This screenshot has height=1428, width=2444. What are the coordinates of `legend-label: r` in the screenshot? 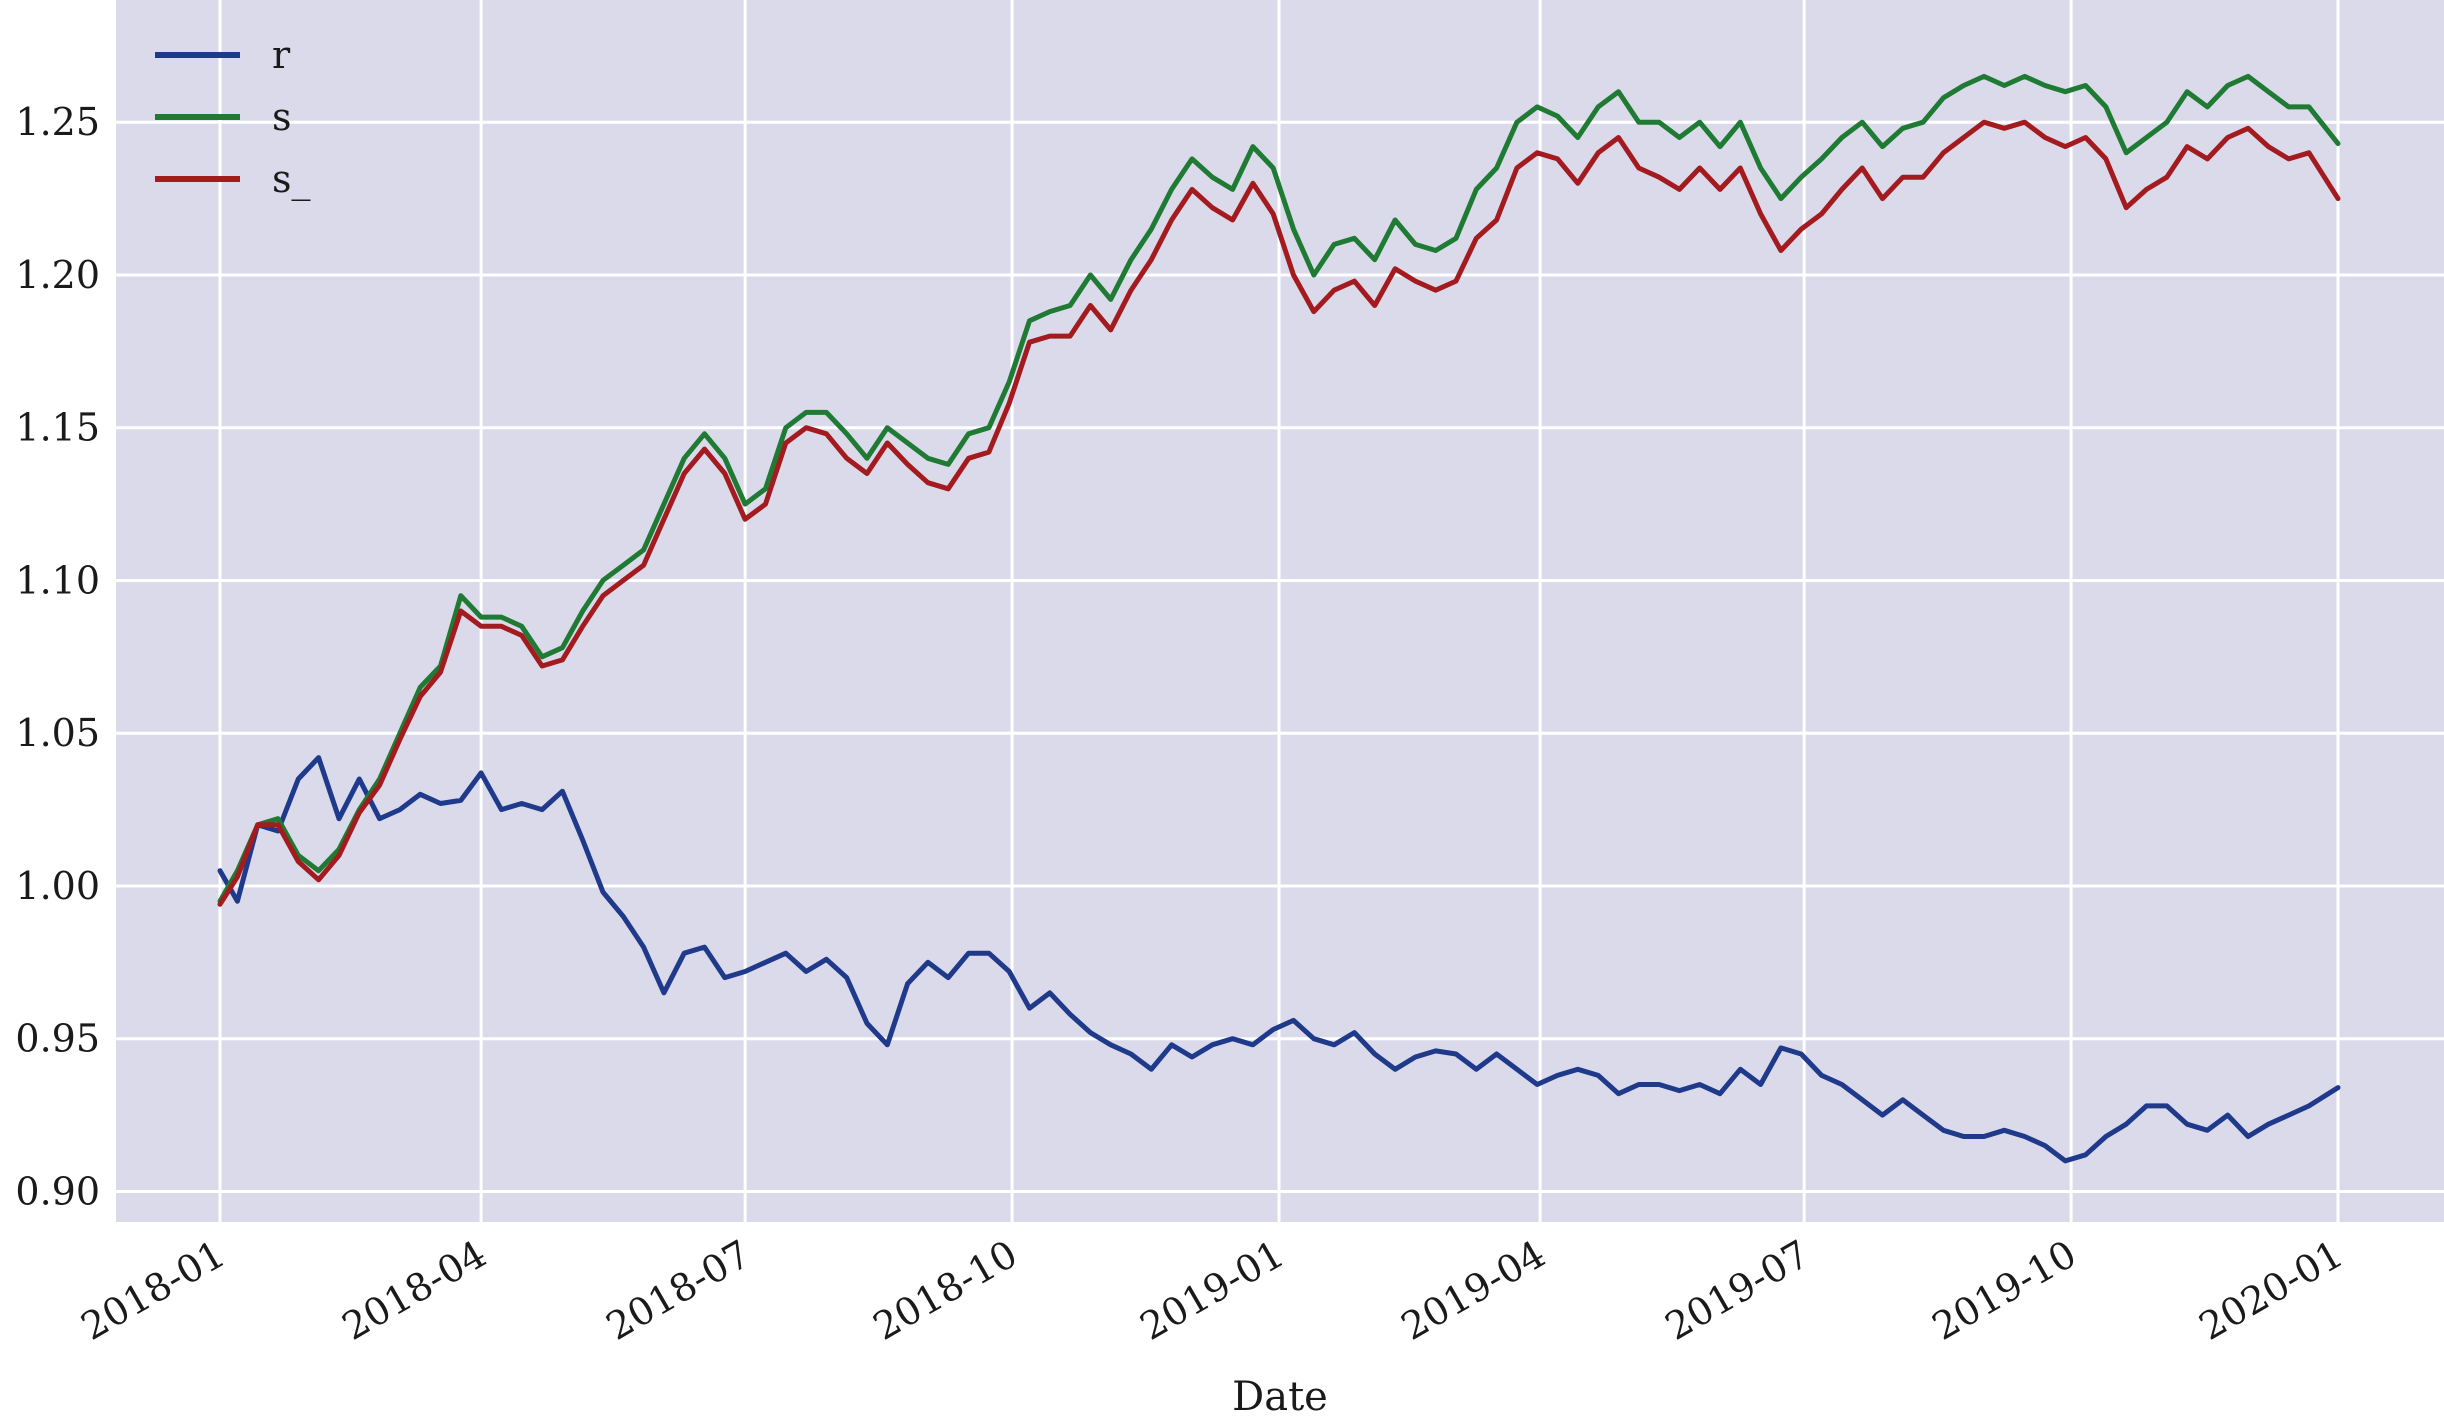 It's located at (281, 55).